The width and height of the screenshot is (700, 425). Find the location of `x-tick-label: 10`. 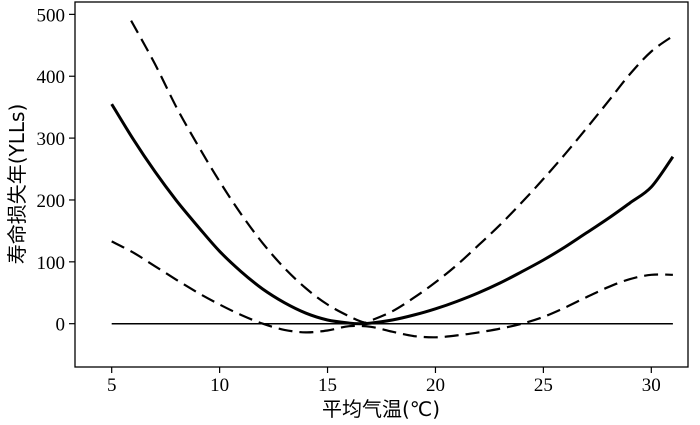

x-tick-label: 10 is located at coordinates (219, 385).